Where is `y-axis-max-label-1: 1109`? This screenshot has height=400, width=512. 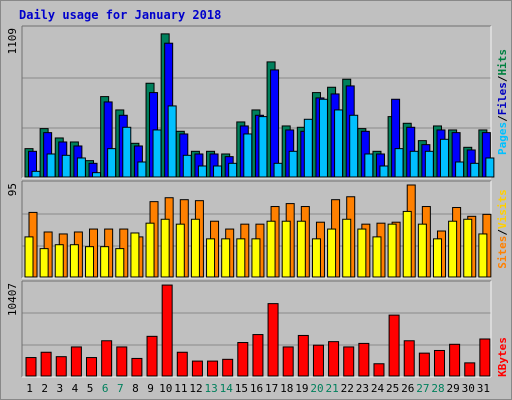 y-axis-max-label-1: 1109 is located at coordinates (12, 41).